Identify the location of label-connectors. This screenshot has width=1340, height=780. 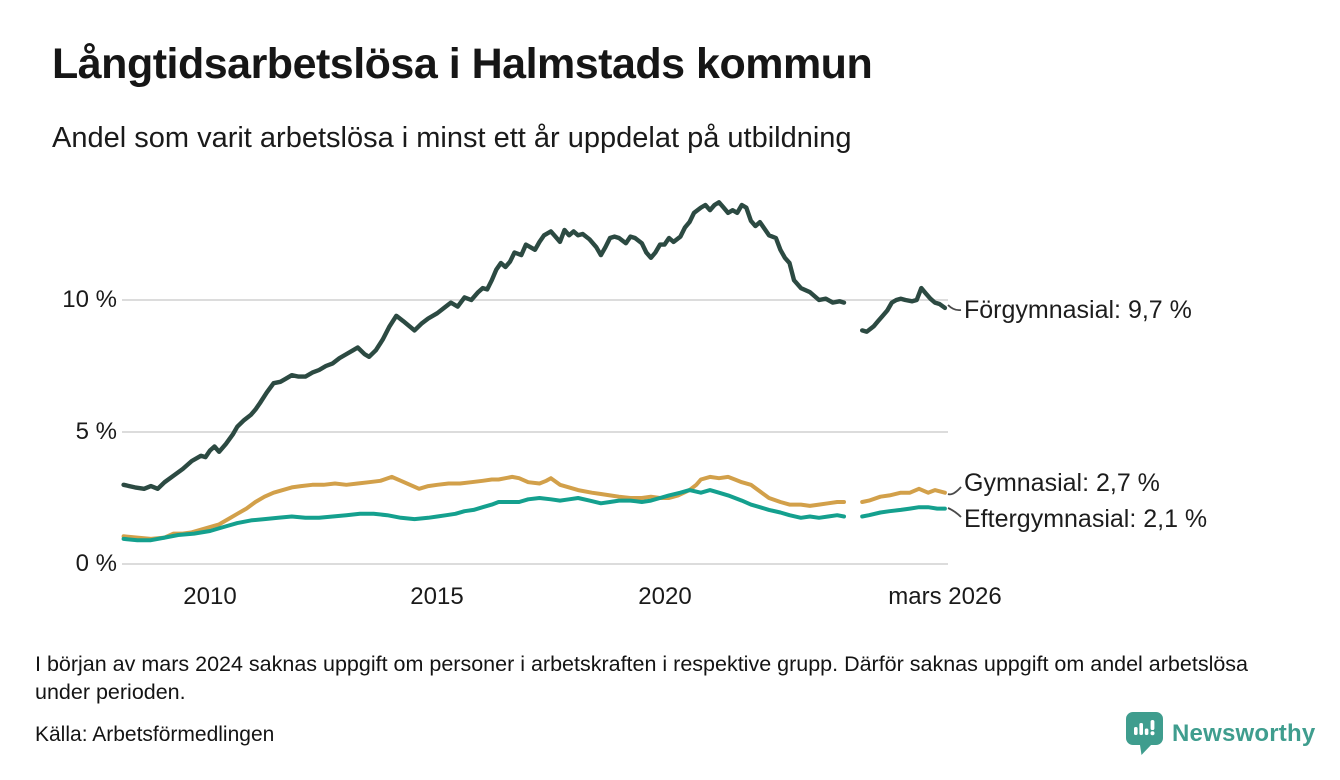
(954, 411).